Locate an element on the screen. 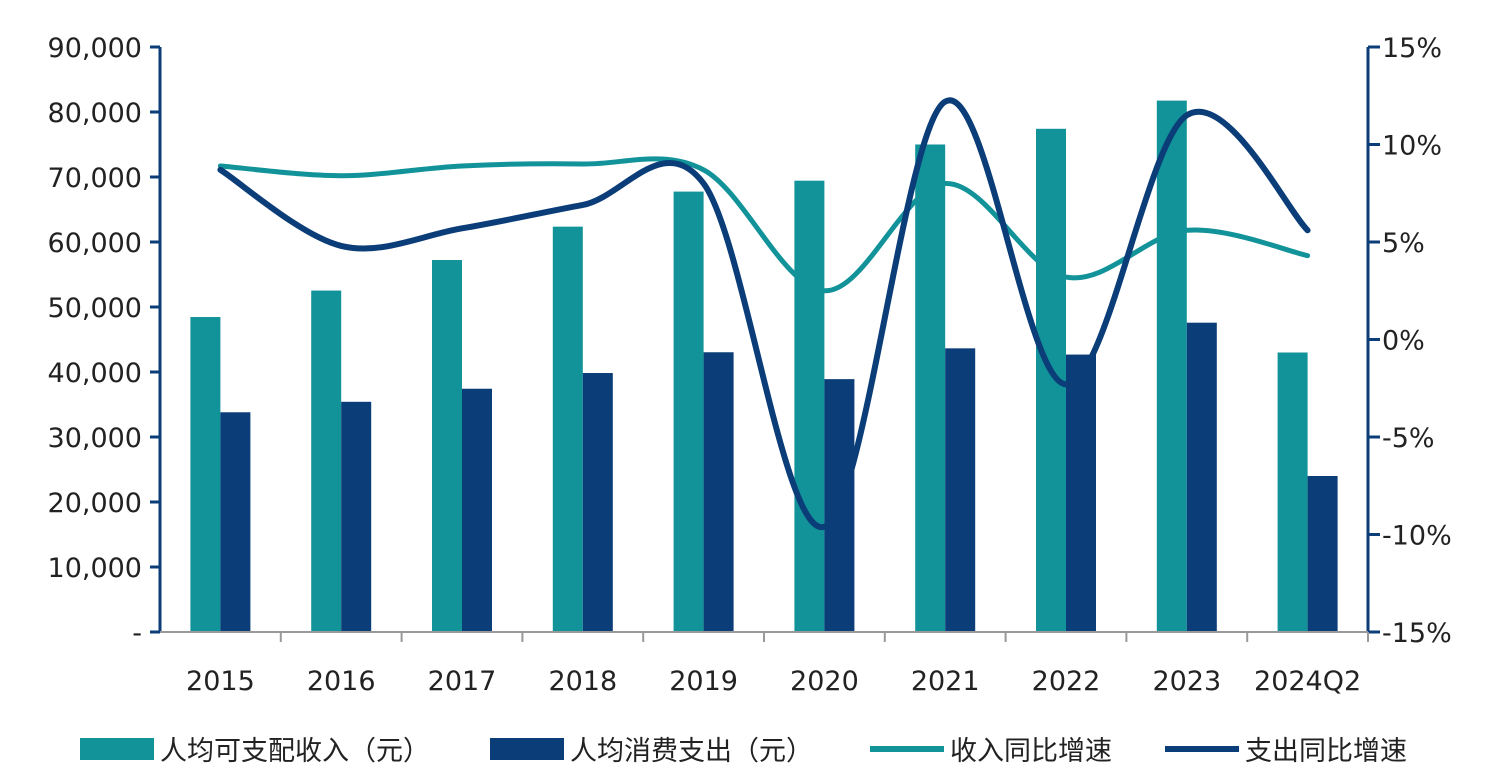 The width and height of the screenshot is (1508, 780). left-tick-label: 20,000 is located at coordinates (95, 503).